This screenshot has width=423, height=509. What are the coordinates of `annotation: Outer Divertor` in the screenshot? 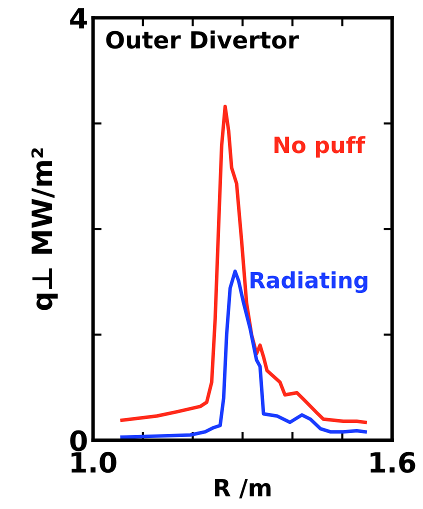 It's located at (202, 39).